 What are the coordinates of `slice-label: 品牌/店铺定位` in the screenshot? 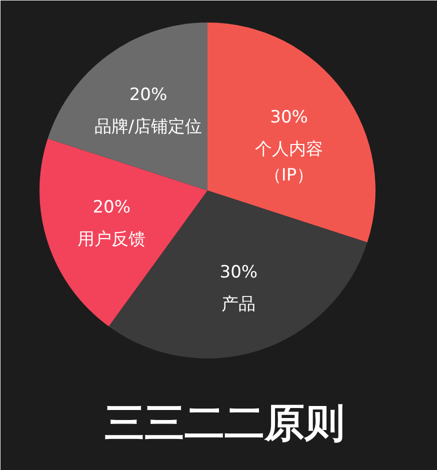 It's located at (148, 126).